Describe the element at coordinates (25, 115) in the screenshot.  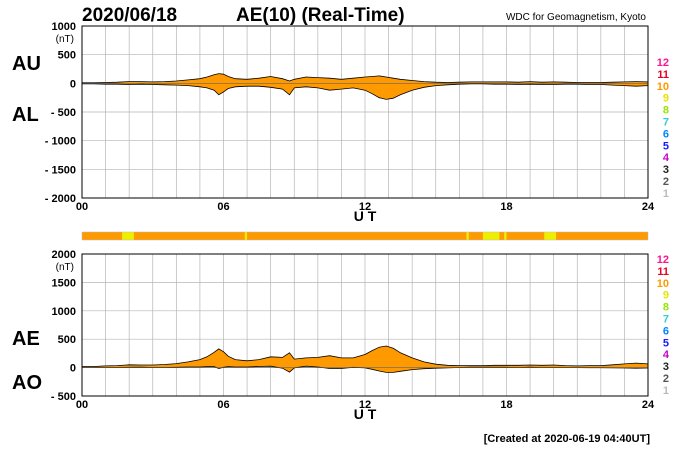
I see `al-label: AL` at that location.